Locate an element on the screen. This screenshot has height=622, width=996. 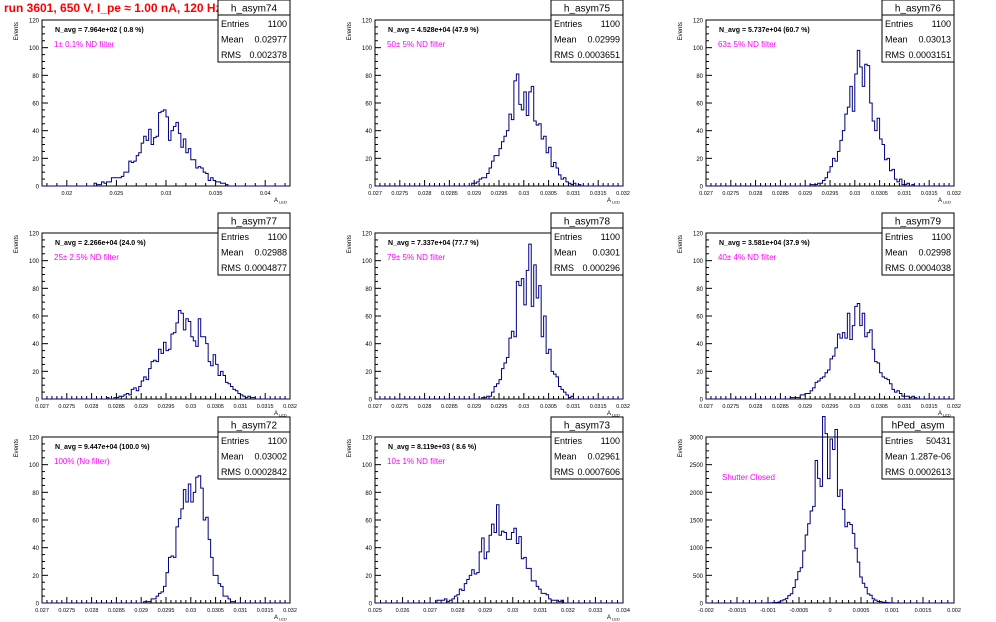
x-tick-label: -0.0015 is located at coordinates (737, 611).